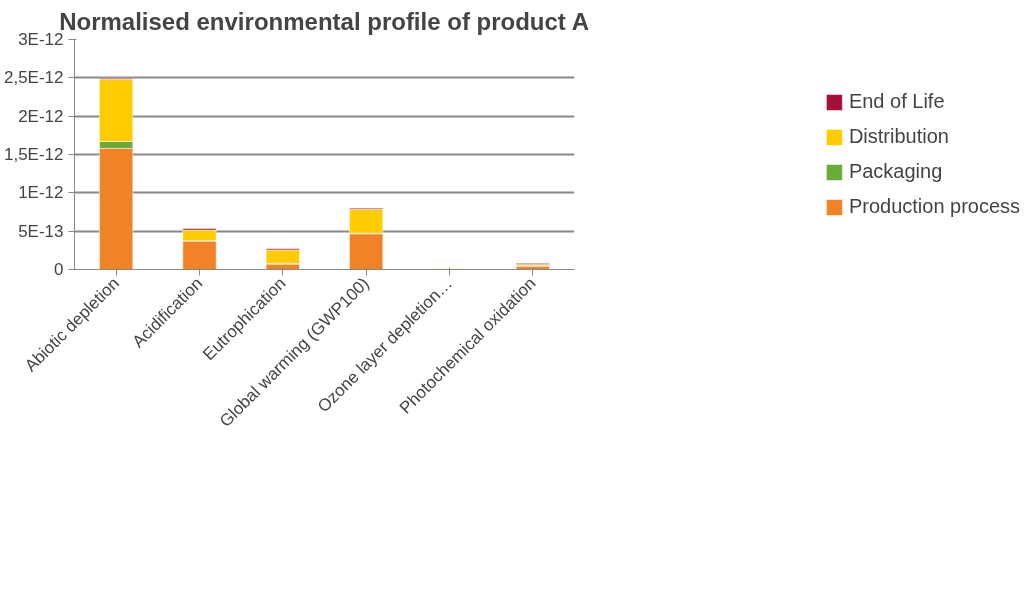 The height and width of the screenshot is (608, 1024). Describe the element at coordinates (898, 136) in the screenshot. I see `legend-label: Distribution` at that location.